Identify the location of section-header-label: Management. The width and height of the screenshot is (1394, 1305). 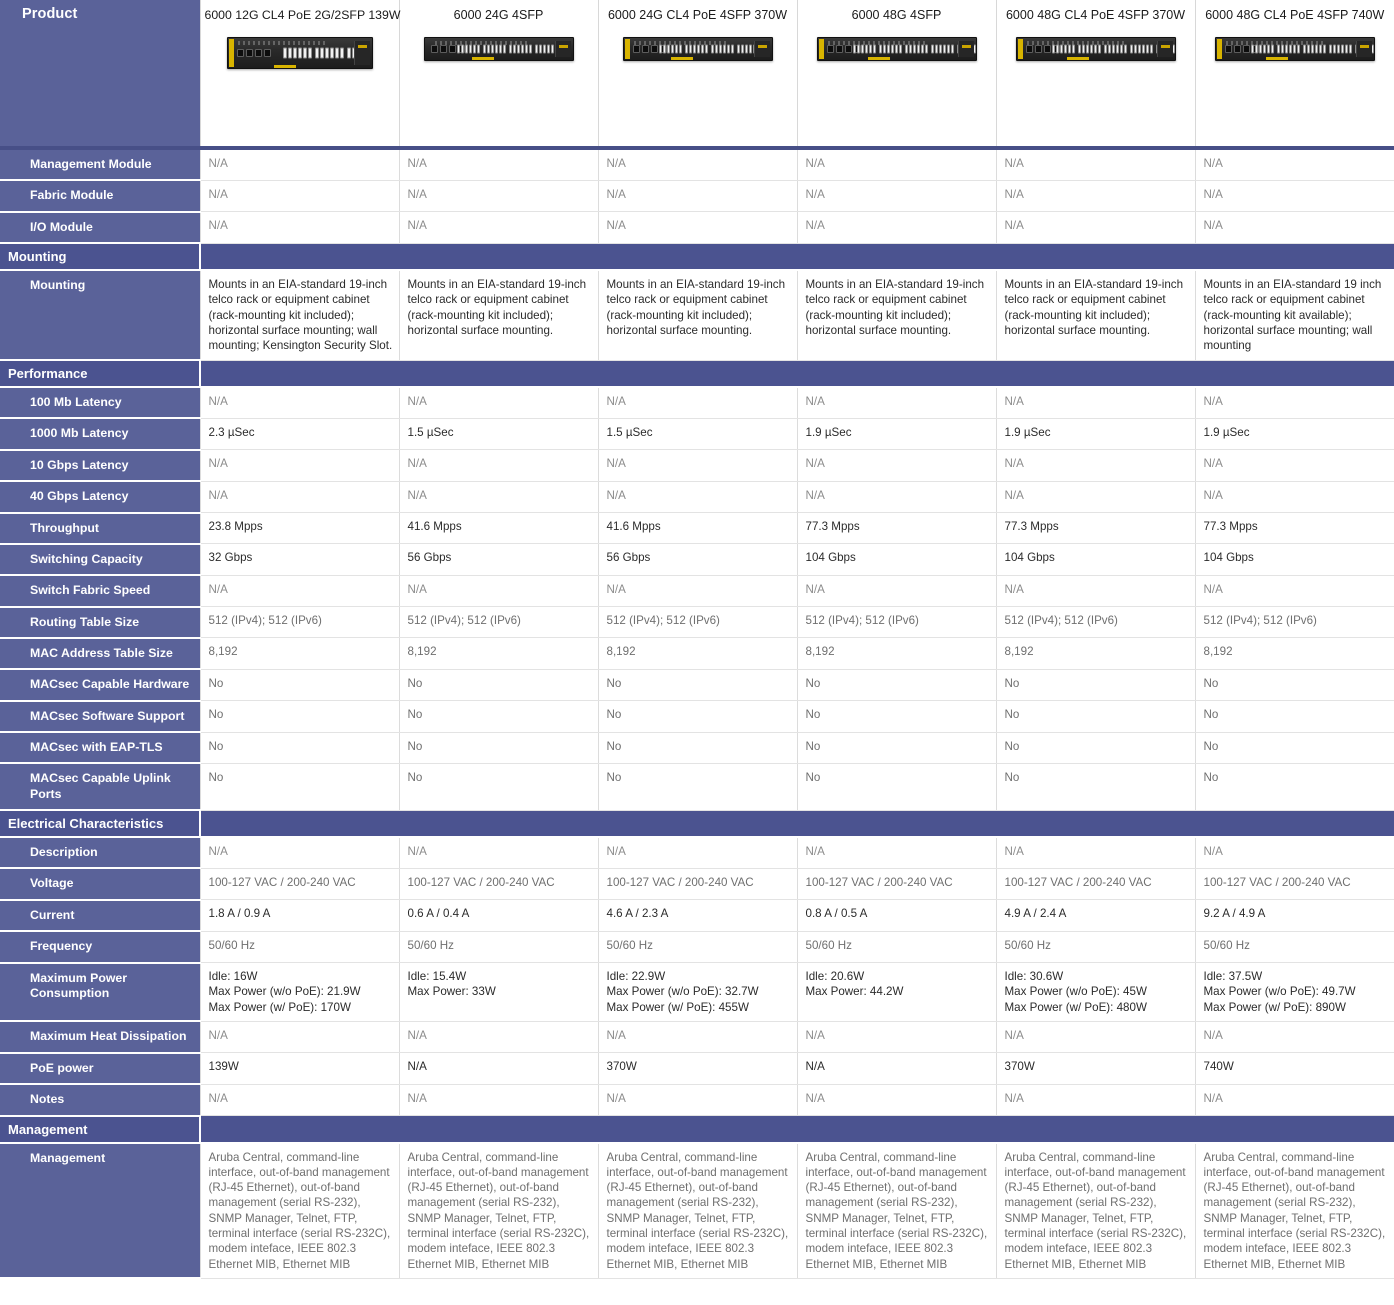
(100, 1129).